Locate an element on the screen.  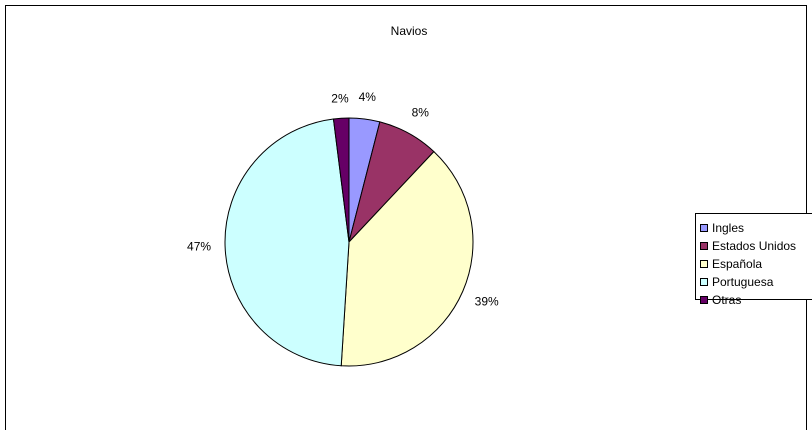
legend-label: Española is located at coordinates (737, 264).